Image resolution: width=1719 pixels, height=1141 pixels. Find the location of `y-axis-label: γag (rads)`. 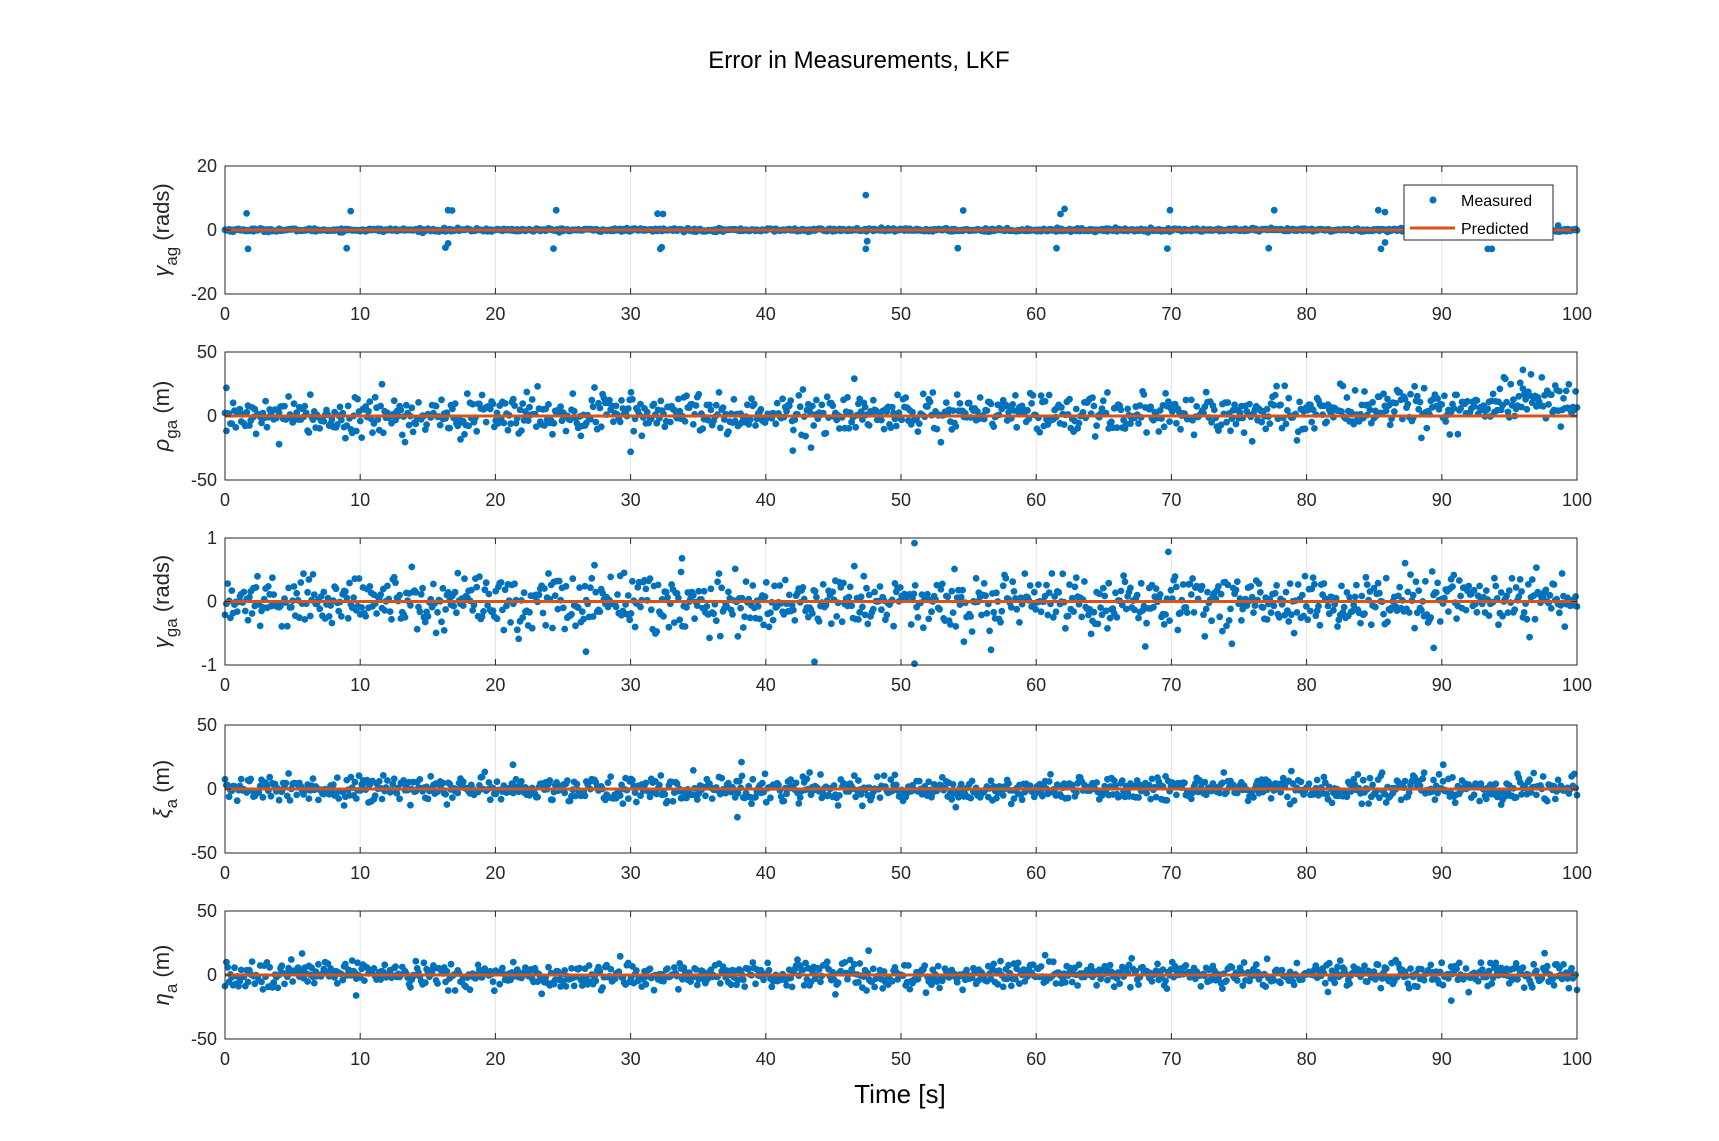

y-axis-label: γag (rads) is located at coordinates (165, 229).